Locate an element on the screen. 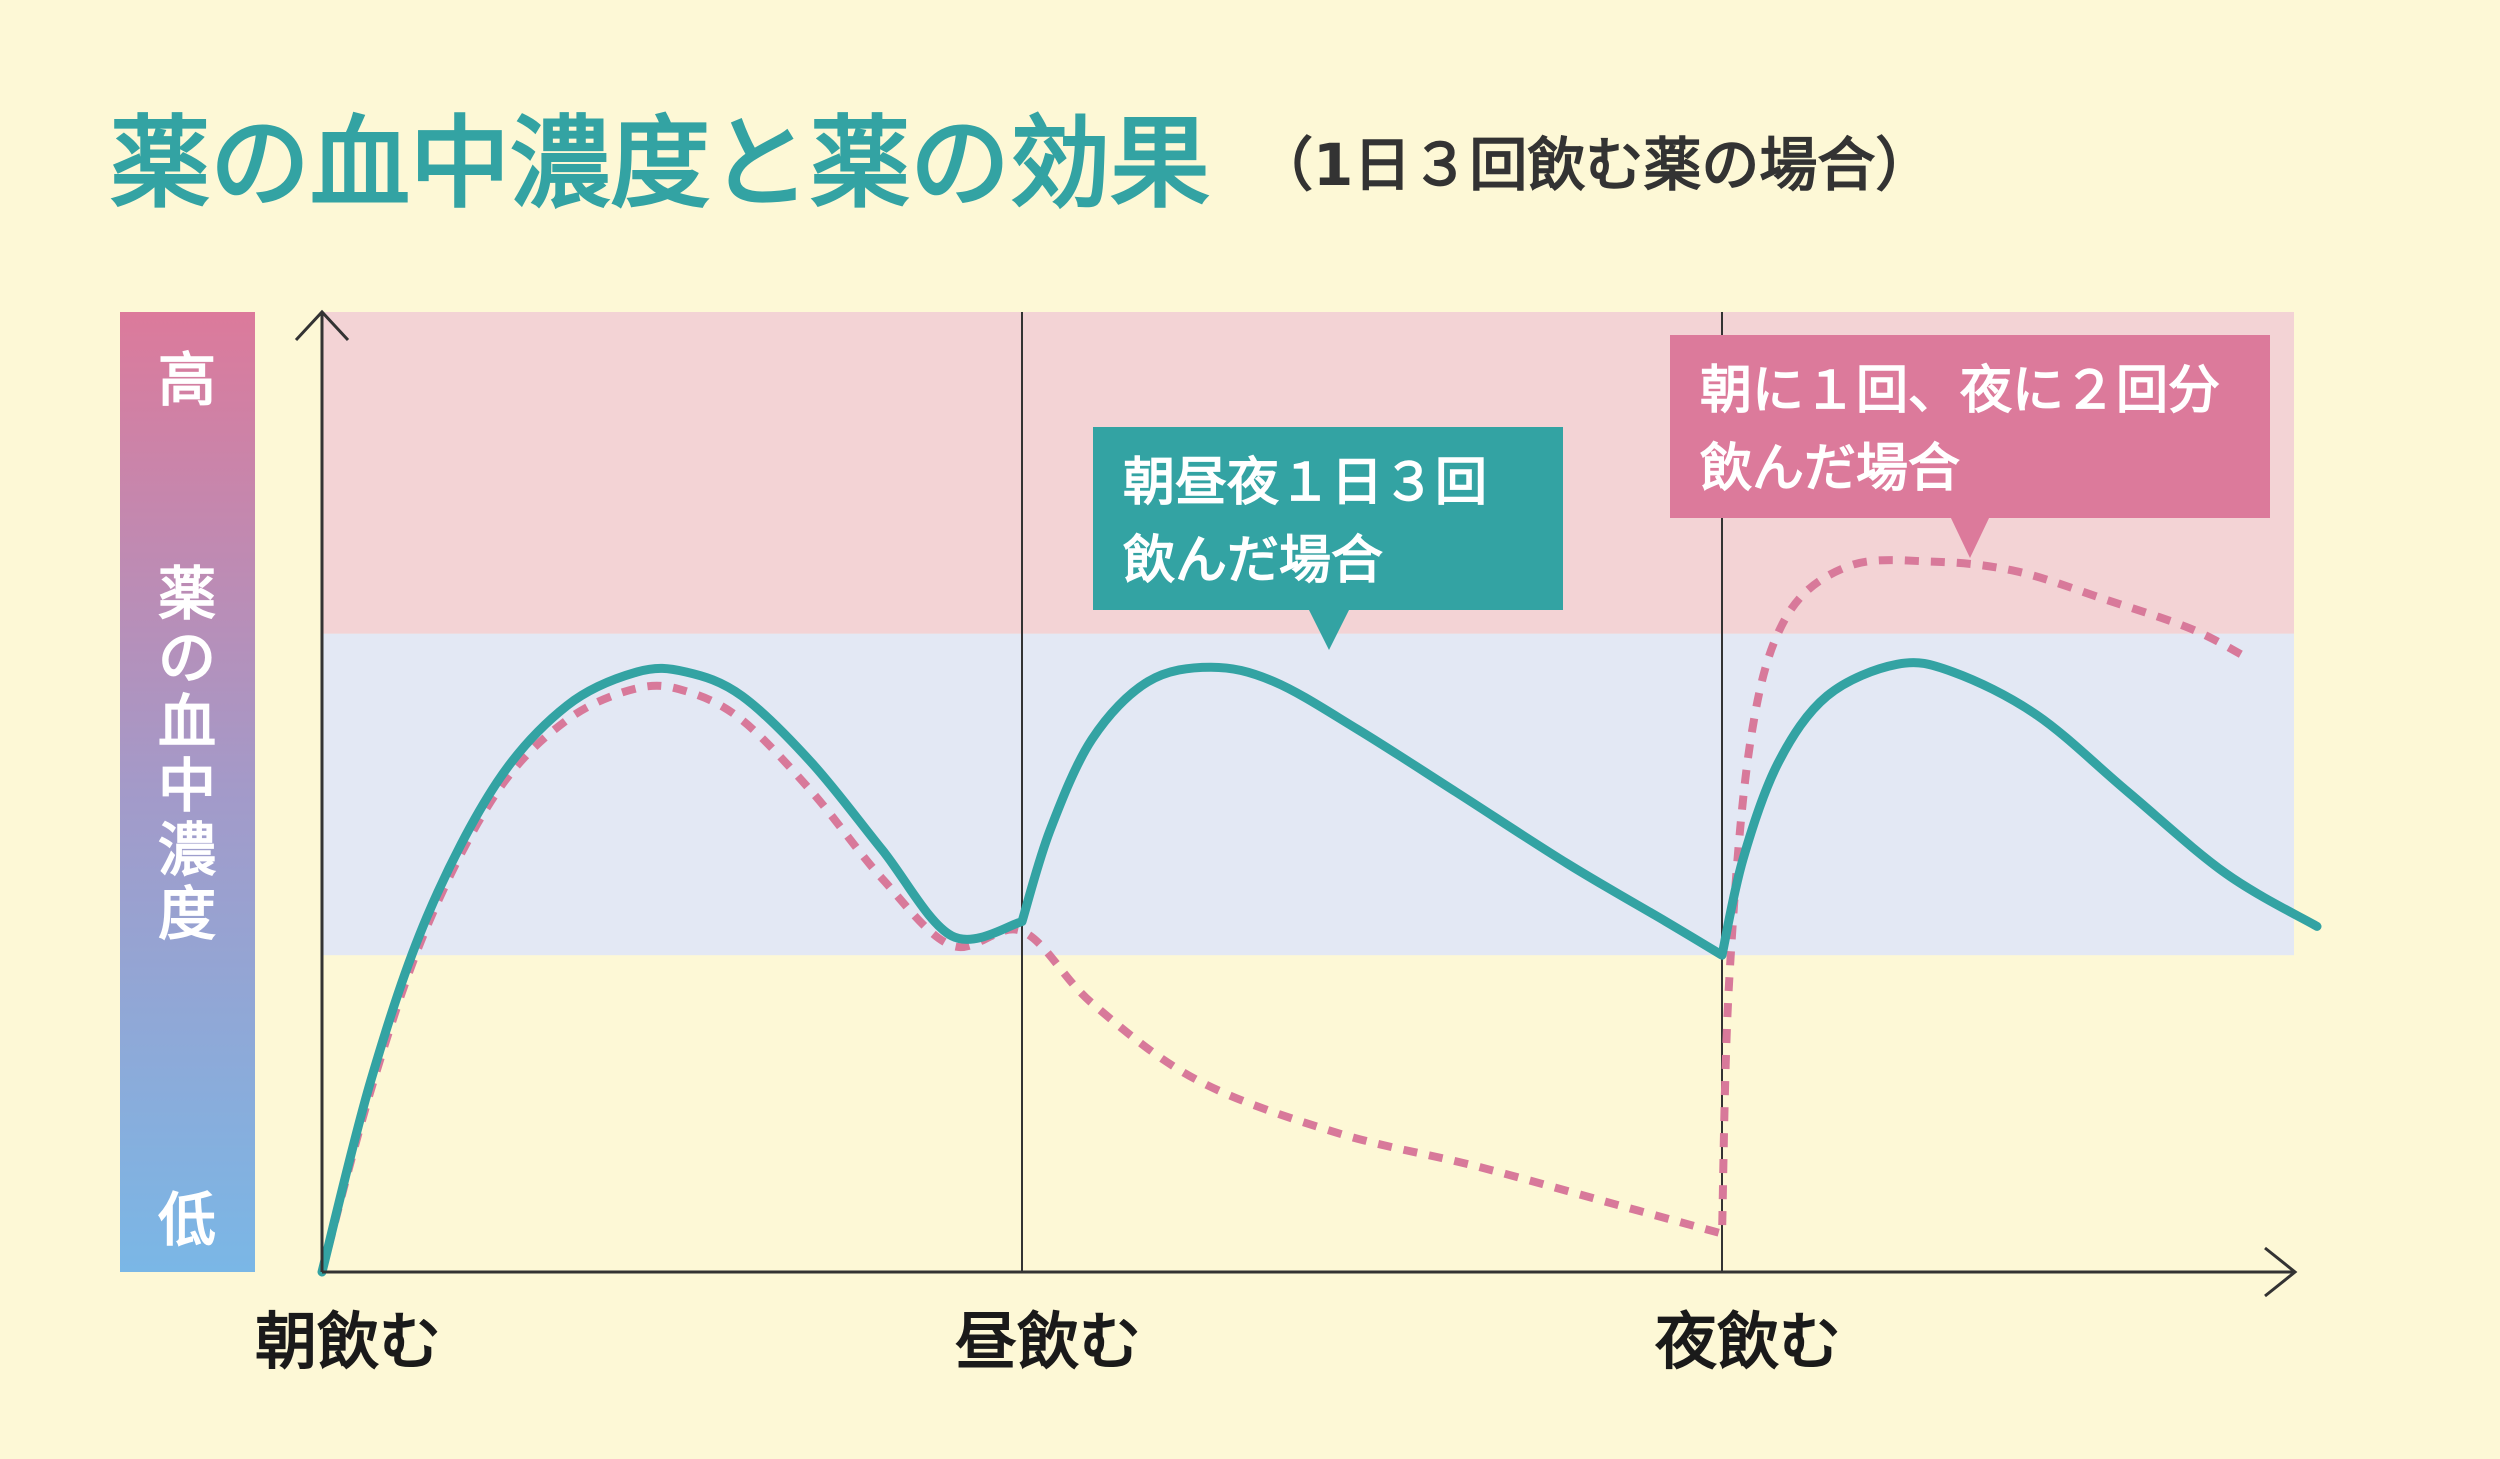 The height and width of the screenshot is (1459, 2500). x-tick-labels: 朝飲む 昼飲む 夜飲む is located at coordinates (1048, 1341).